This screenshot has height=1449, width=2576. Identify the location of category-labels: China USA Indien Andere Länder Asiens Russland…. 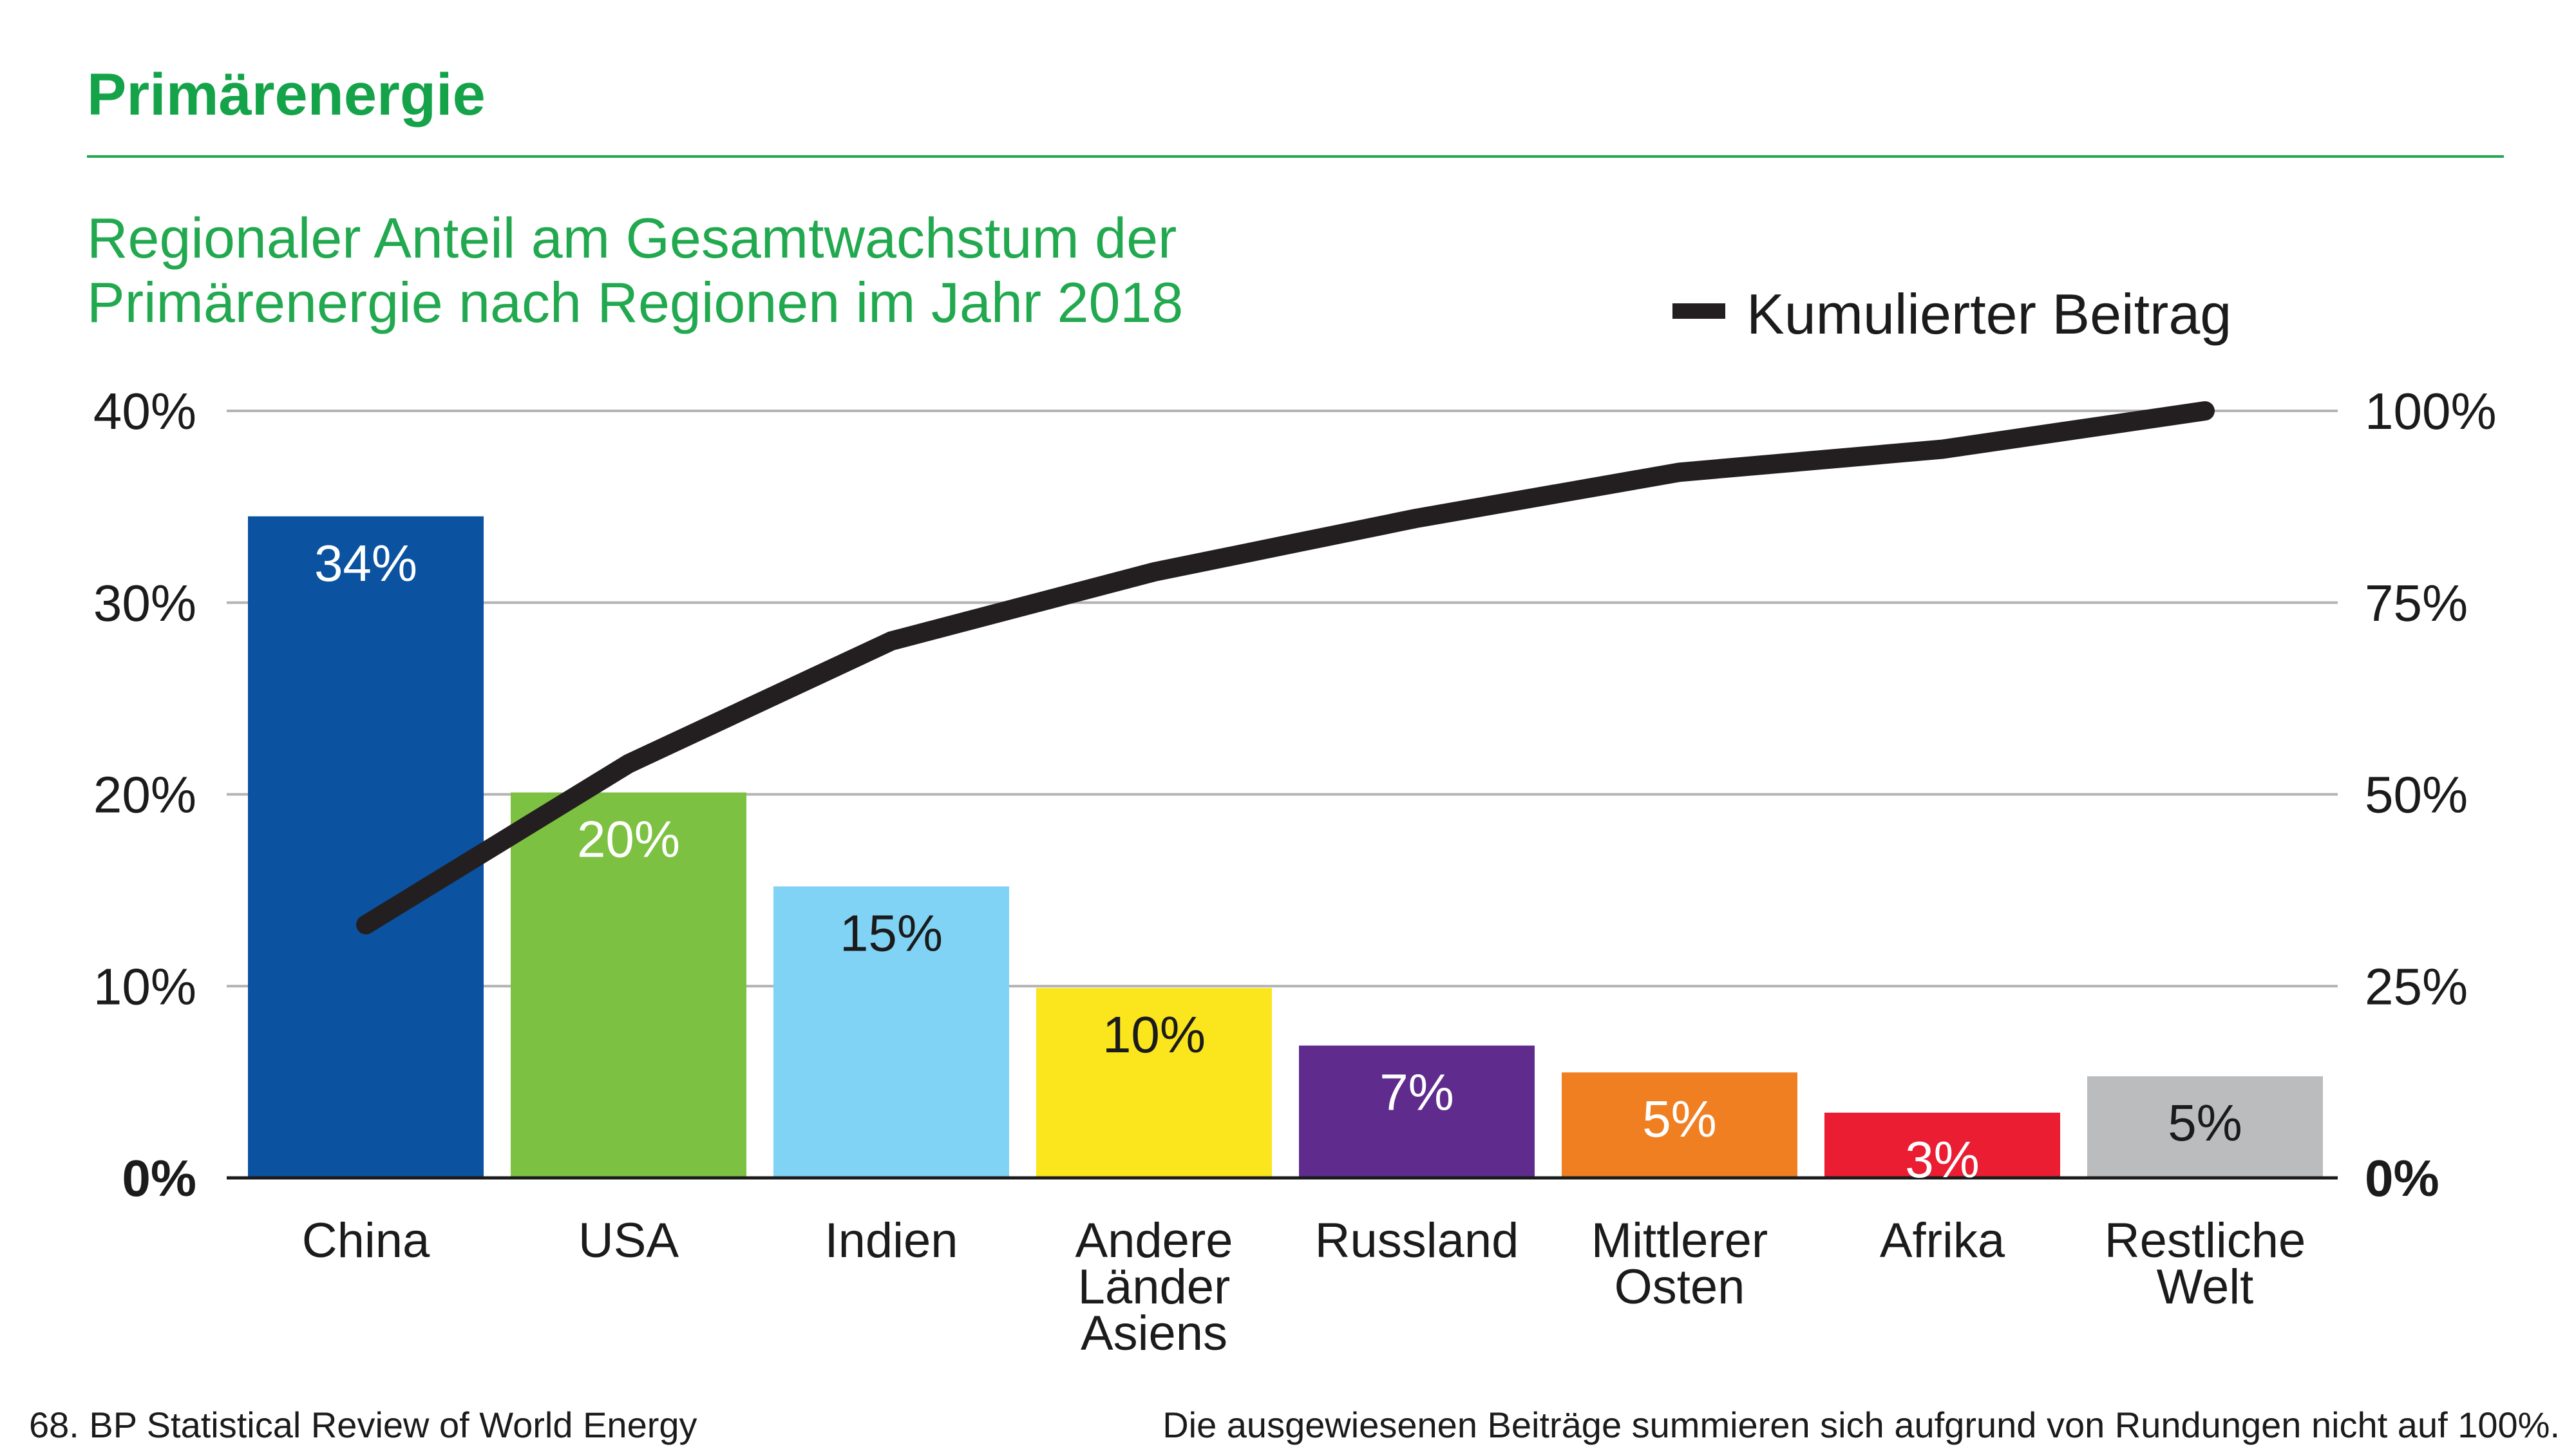
(1304, 1287).